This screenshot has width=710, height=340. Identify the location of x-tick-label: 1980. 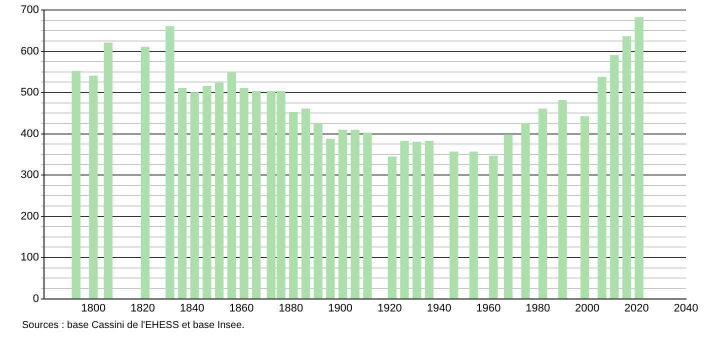
(538, 308).